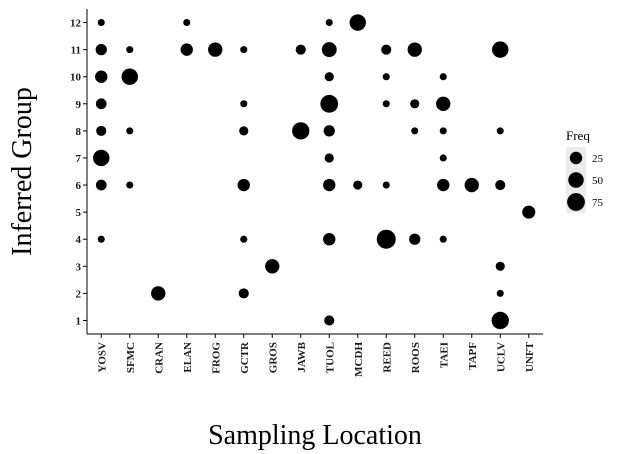 This screenshot has width=619, height=454. What do you see at coordinates (79, 267) in the screenshot?
I see `y-tick-label: 3` at bounding box center [79, 267].